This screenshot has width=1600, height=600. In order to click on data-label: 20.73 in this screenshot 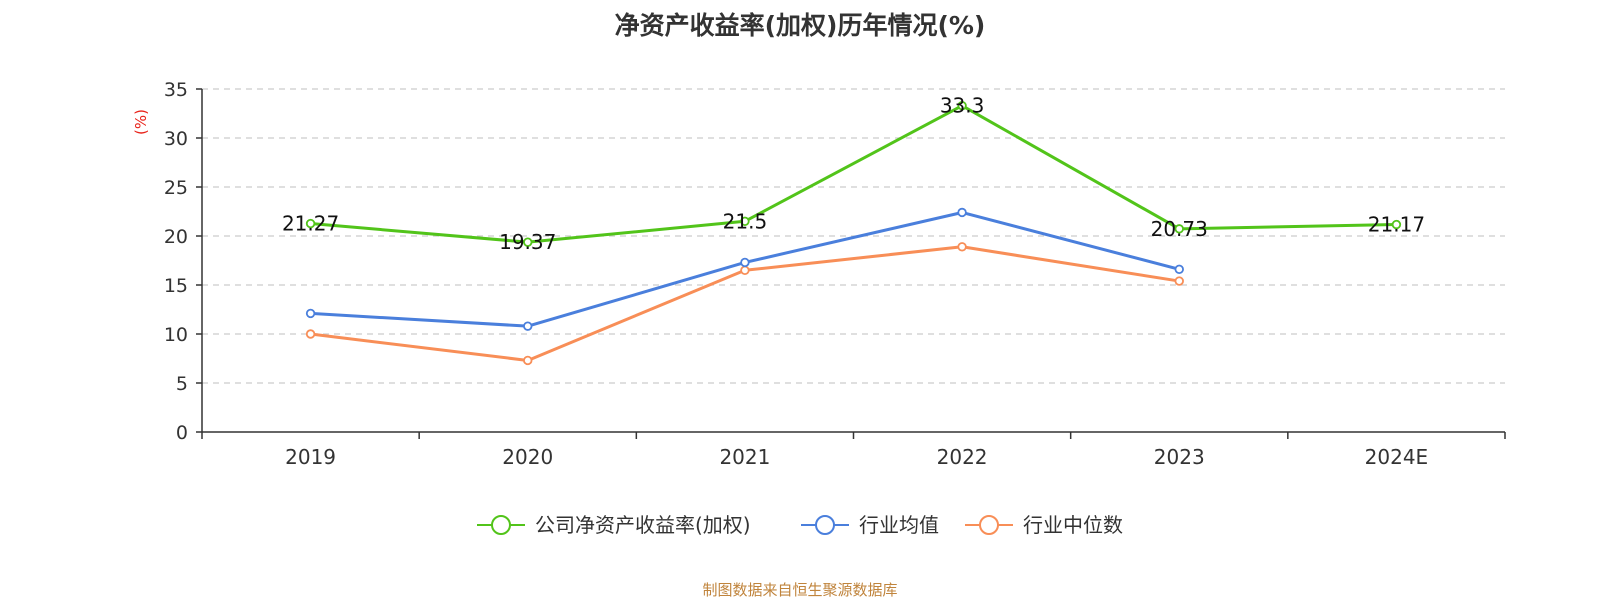, I will do `click(1179, 229)`.